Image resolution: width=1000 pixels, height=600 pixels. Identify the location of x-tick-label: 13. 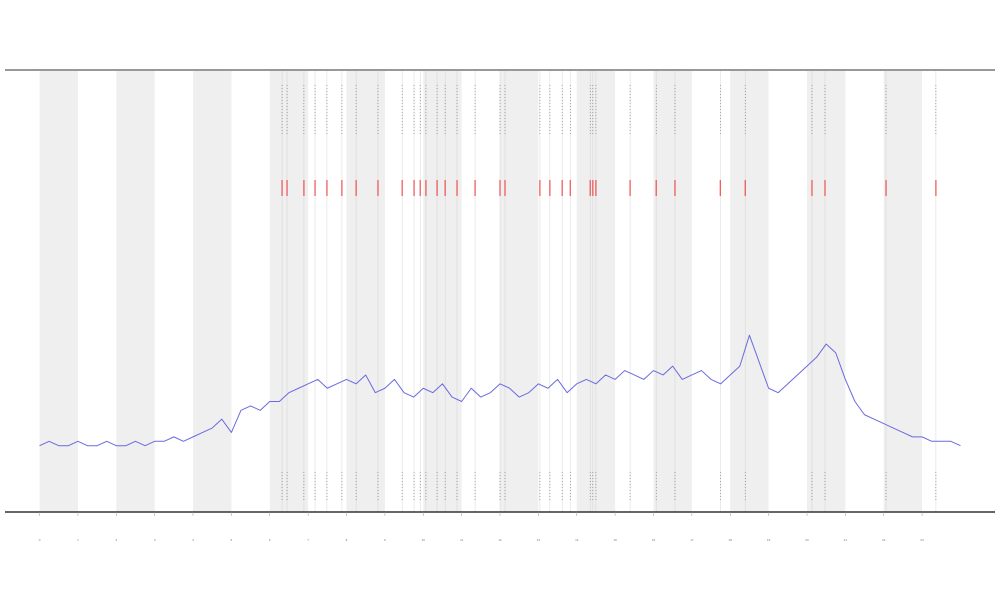
(539, 540).